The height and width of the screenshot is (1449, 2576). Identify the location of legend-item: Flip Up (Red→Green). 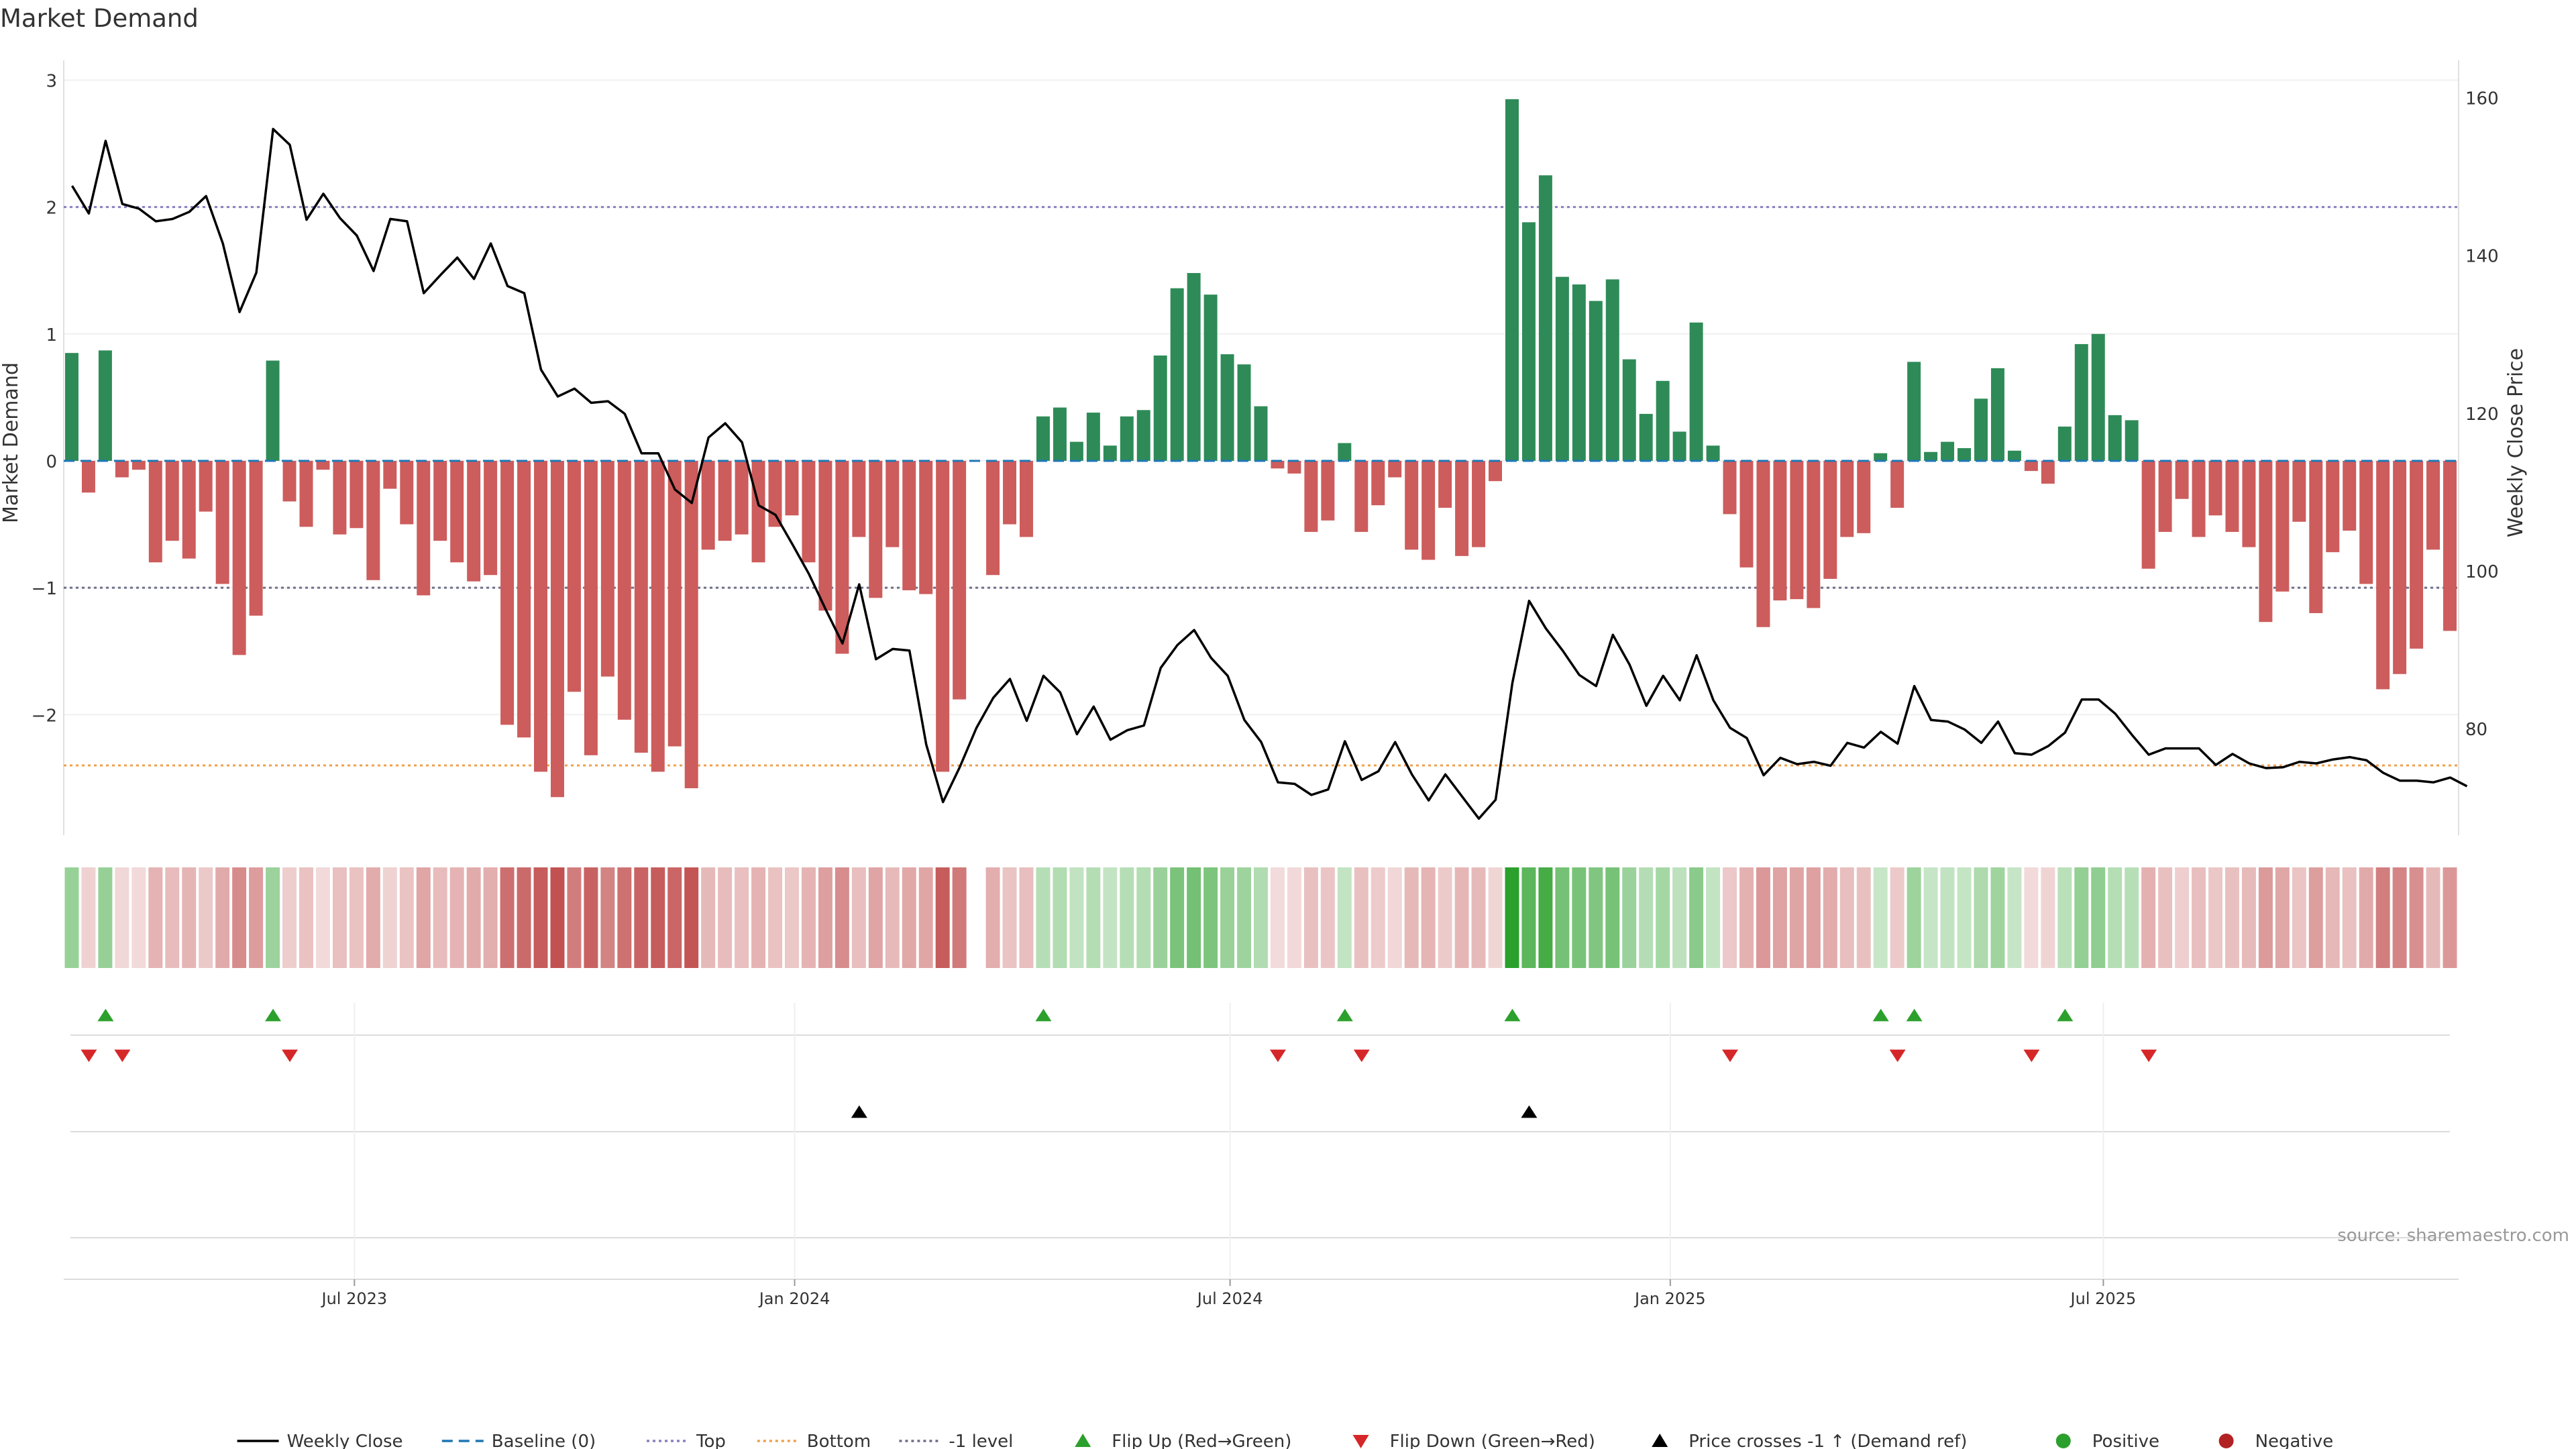
(1183, 1440).